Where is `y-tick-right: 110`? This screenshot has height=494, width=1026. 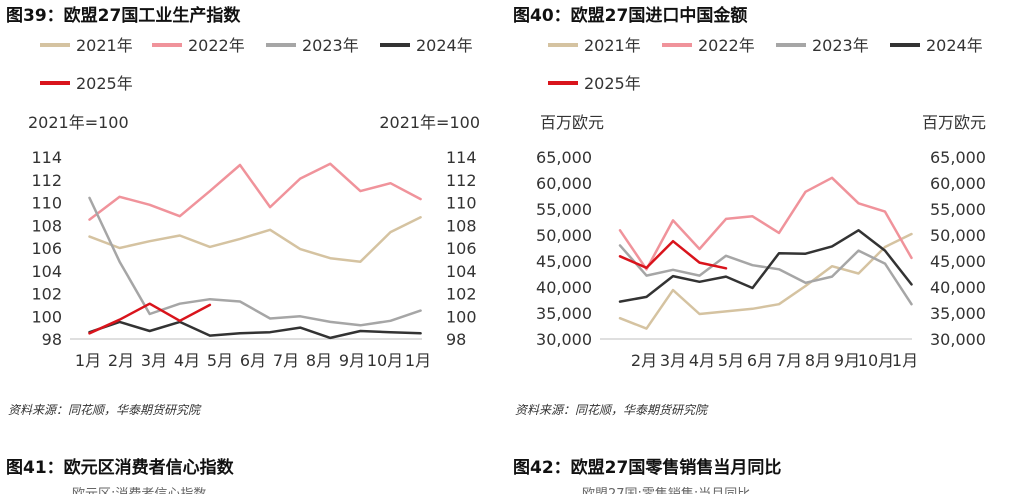
y-tick-right: 110 is located at coordinates (461, 203).